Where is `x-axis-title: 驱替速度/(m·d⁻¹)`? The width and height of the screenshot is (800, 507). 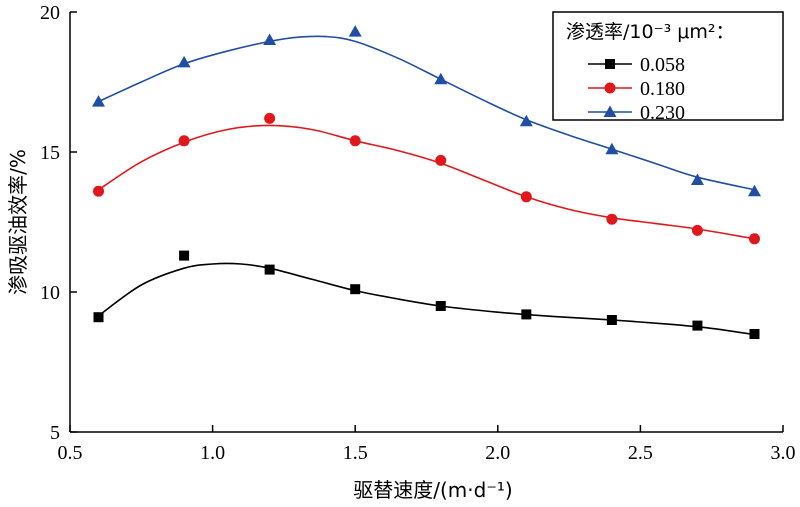 x-axis-title: 驱替速度/(m·d⁻¹) is located at coordinates (432, 490).